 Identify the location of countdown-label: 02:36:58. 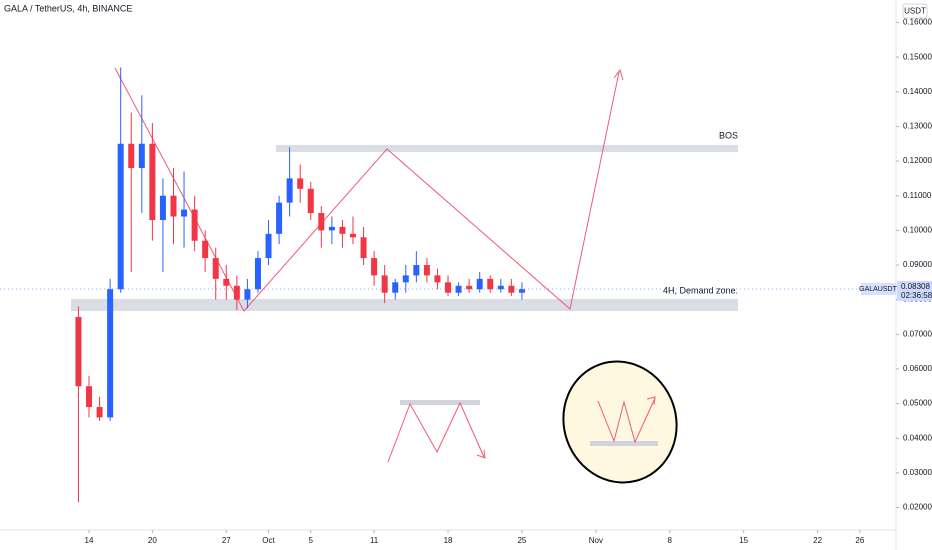
(916, 295).